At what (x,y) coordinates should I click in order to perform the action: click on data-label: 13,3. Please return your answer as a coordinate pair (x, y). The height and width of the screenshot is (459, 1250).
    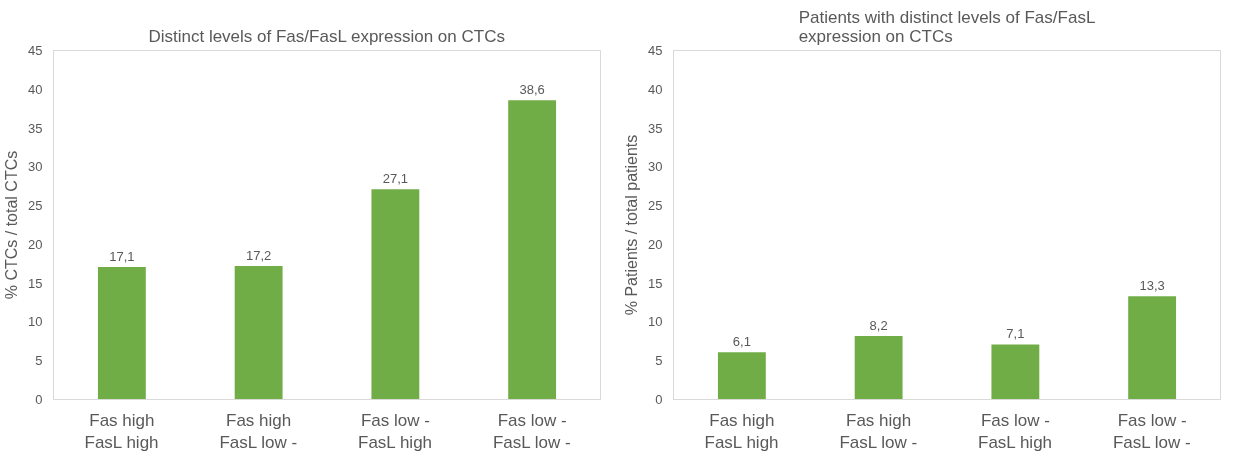
    Looking at the image, I should click on (1152, 286).